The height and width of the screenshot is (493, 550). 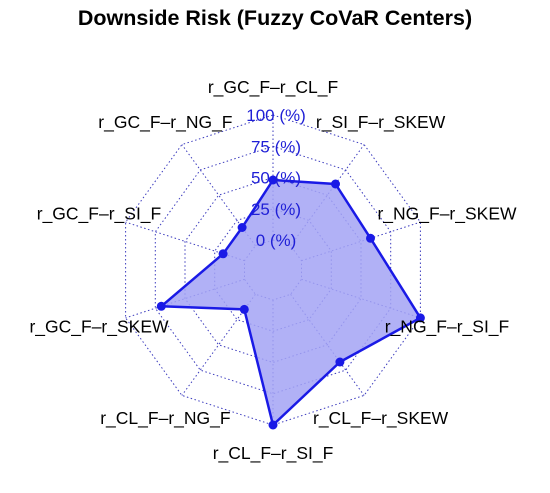 I want to click on axis-label-1: r_SI_F–r_SKEW, so click(x=381, y=122).